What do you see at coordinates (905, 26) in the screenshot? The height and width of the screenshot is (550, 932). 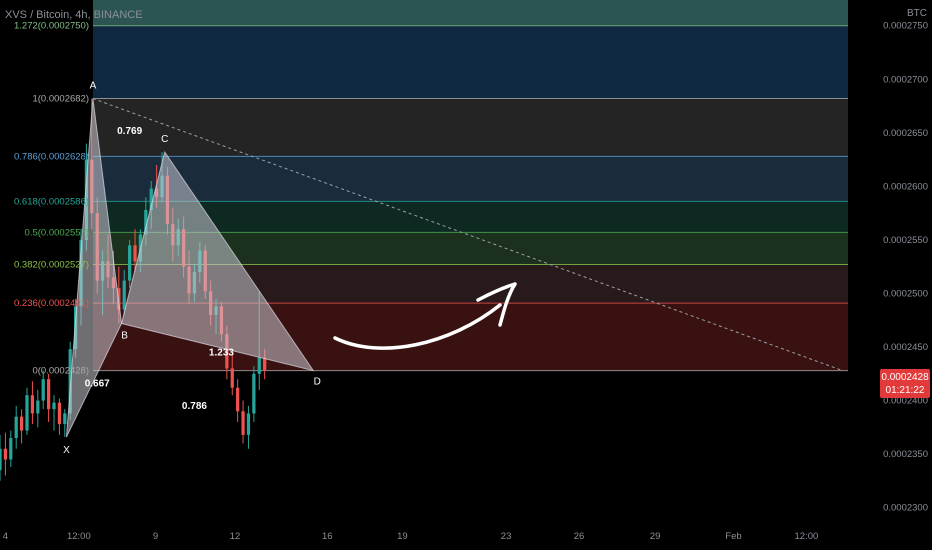 I see `y-tick-label: 0.0002750` at bounding box center [905, 26].